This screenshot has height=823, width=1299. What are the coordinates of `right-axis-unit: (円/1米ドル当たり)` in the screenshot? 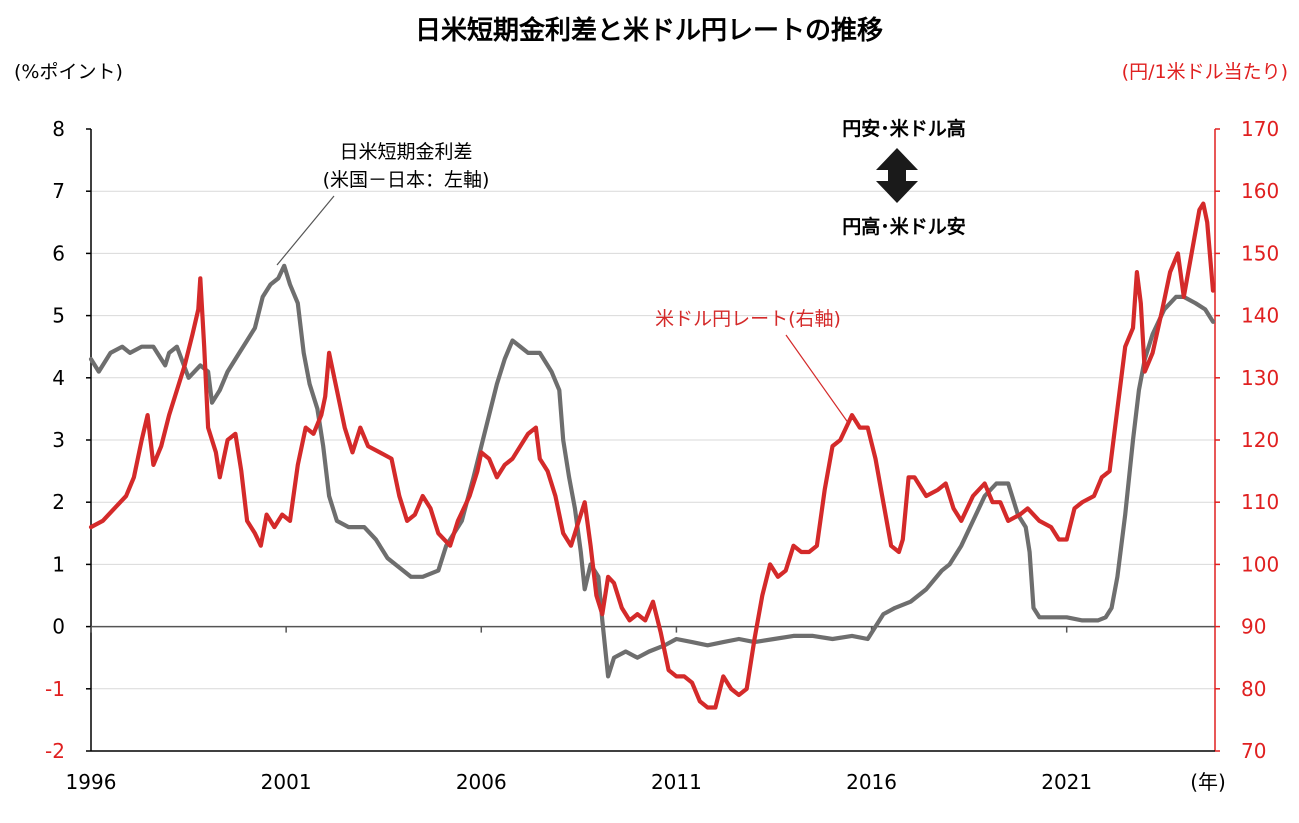 It's located at (1205, 72).